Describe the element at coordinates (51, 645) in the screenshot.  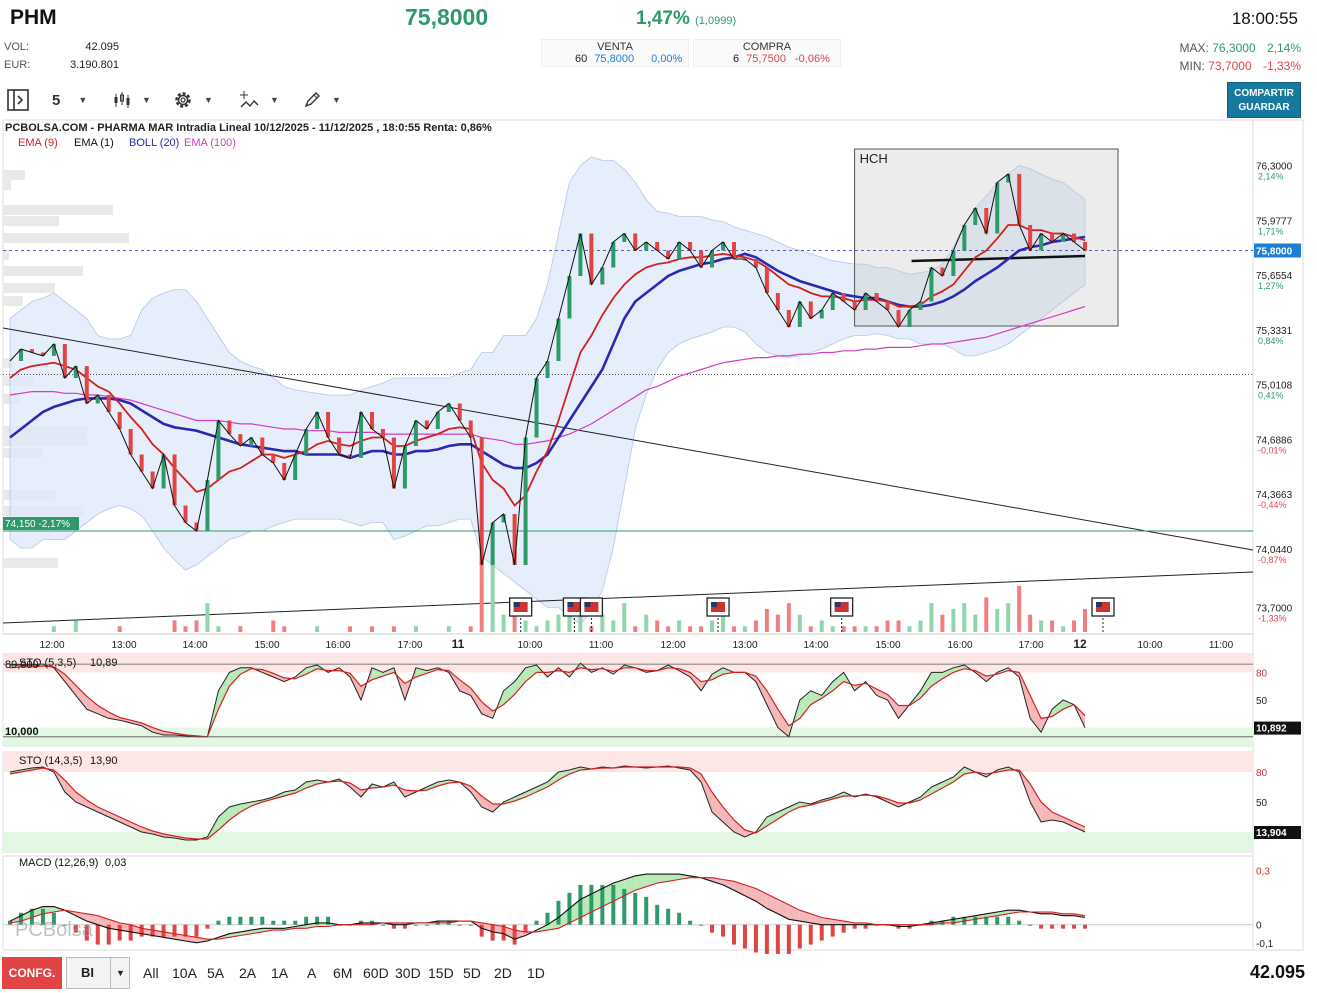
I see `x-tick-label: 12:00` at that location.